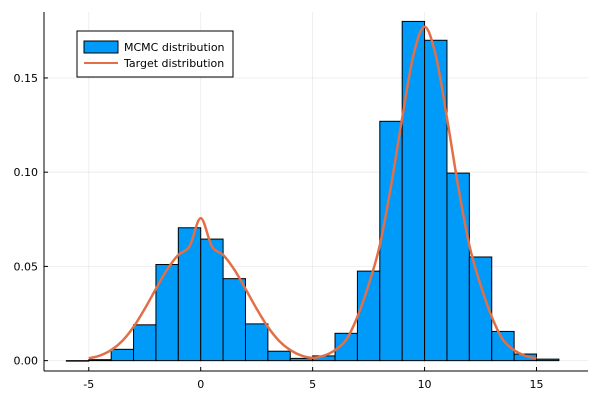  I want to click on x-tick-label: 15, so click(537, 384).